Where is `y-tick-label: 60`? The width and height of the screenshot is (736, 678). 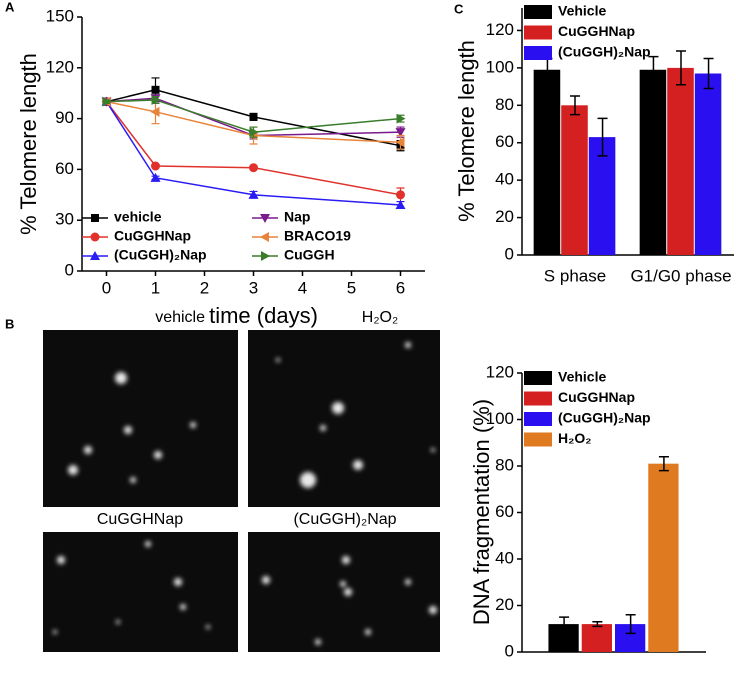 y-tick-label: 60 is located at coordinates (504, 511).